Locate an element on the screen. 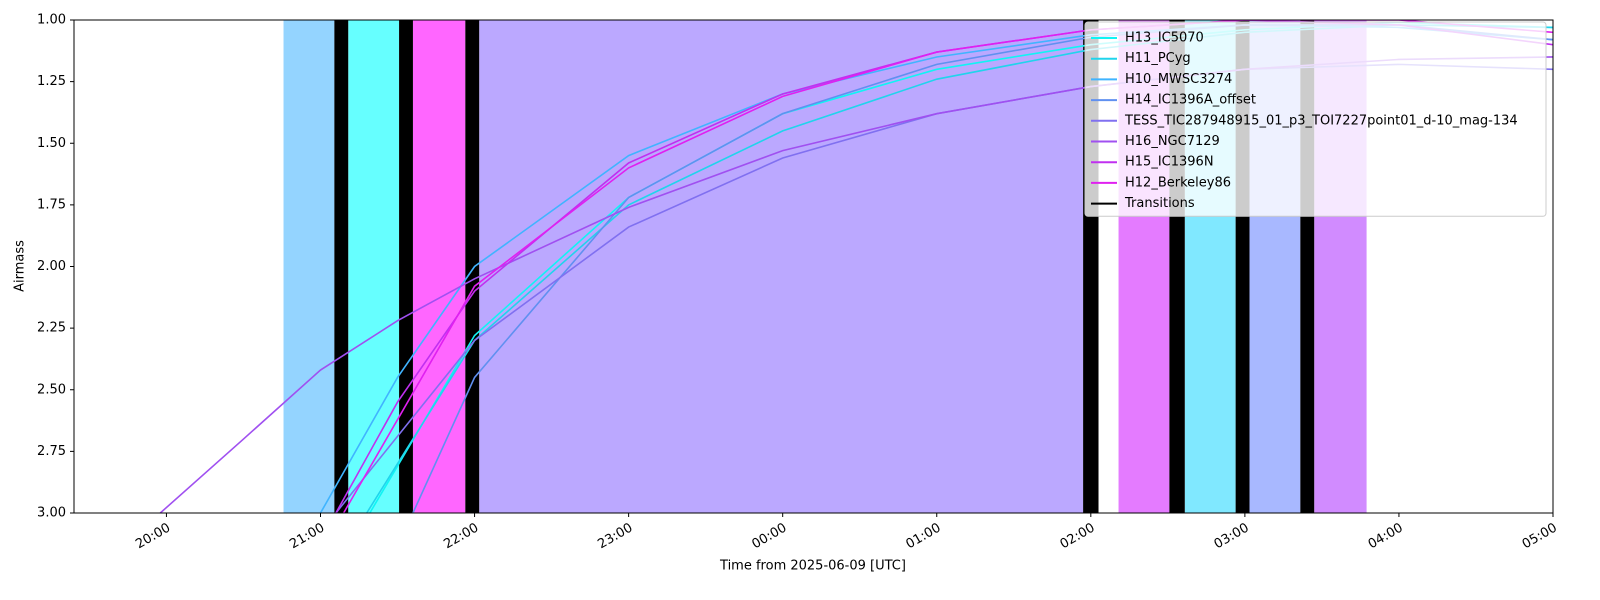  x-tick-label: 22:00 is located at coordinates (461, 537).